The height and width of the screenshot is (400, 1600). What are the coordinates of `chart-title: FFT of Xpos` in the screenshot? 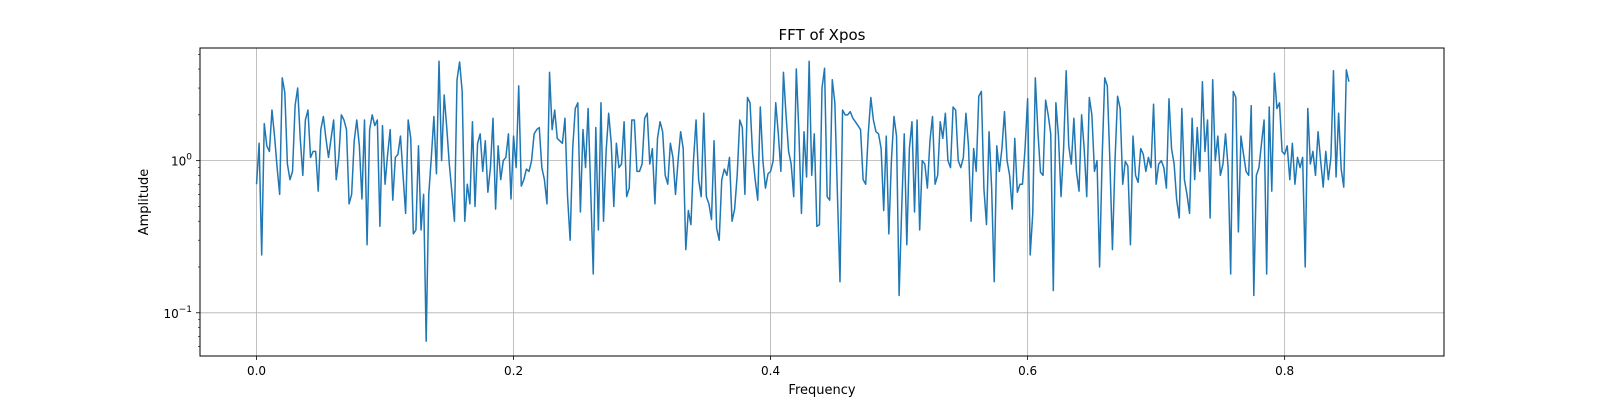 It's located at (822, 35).